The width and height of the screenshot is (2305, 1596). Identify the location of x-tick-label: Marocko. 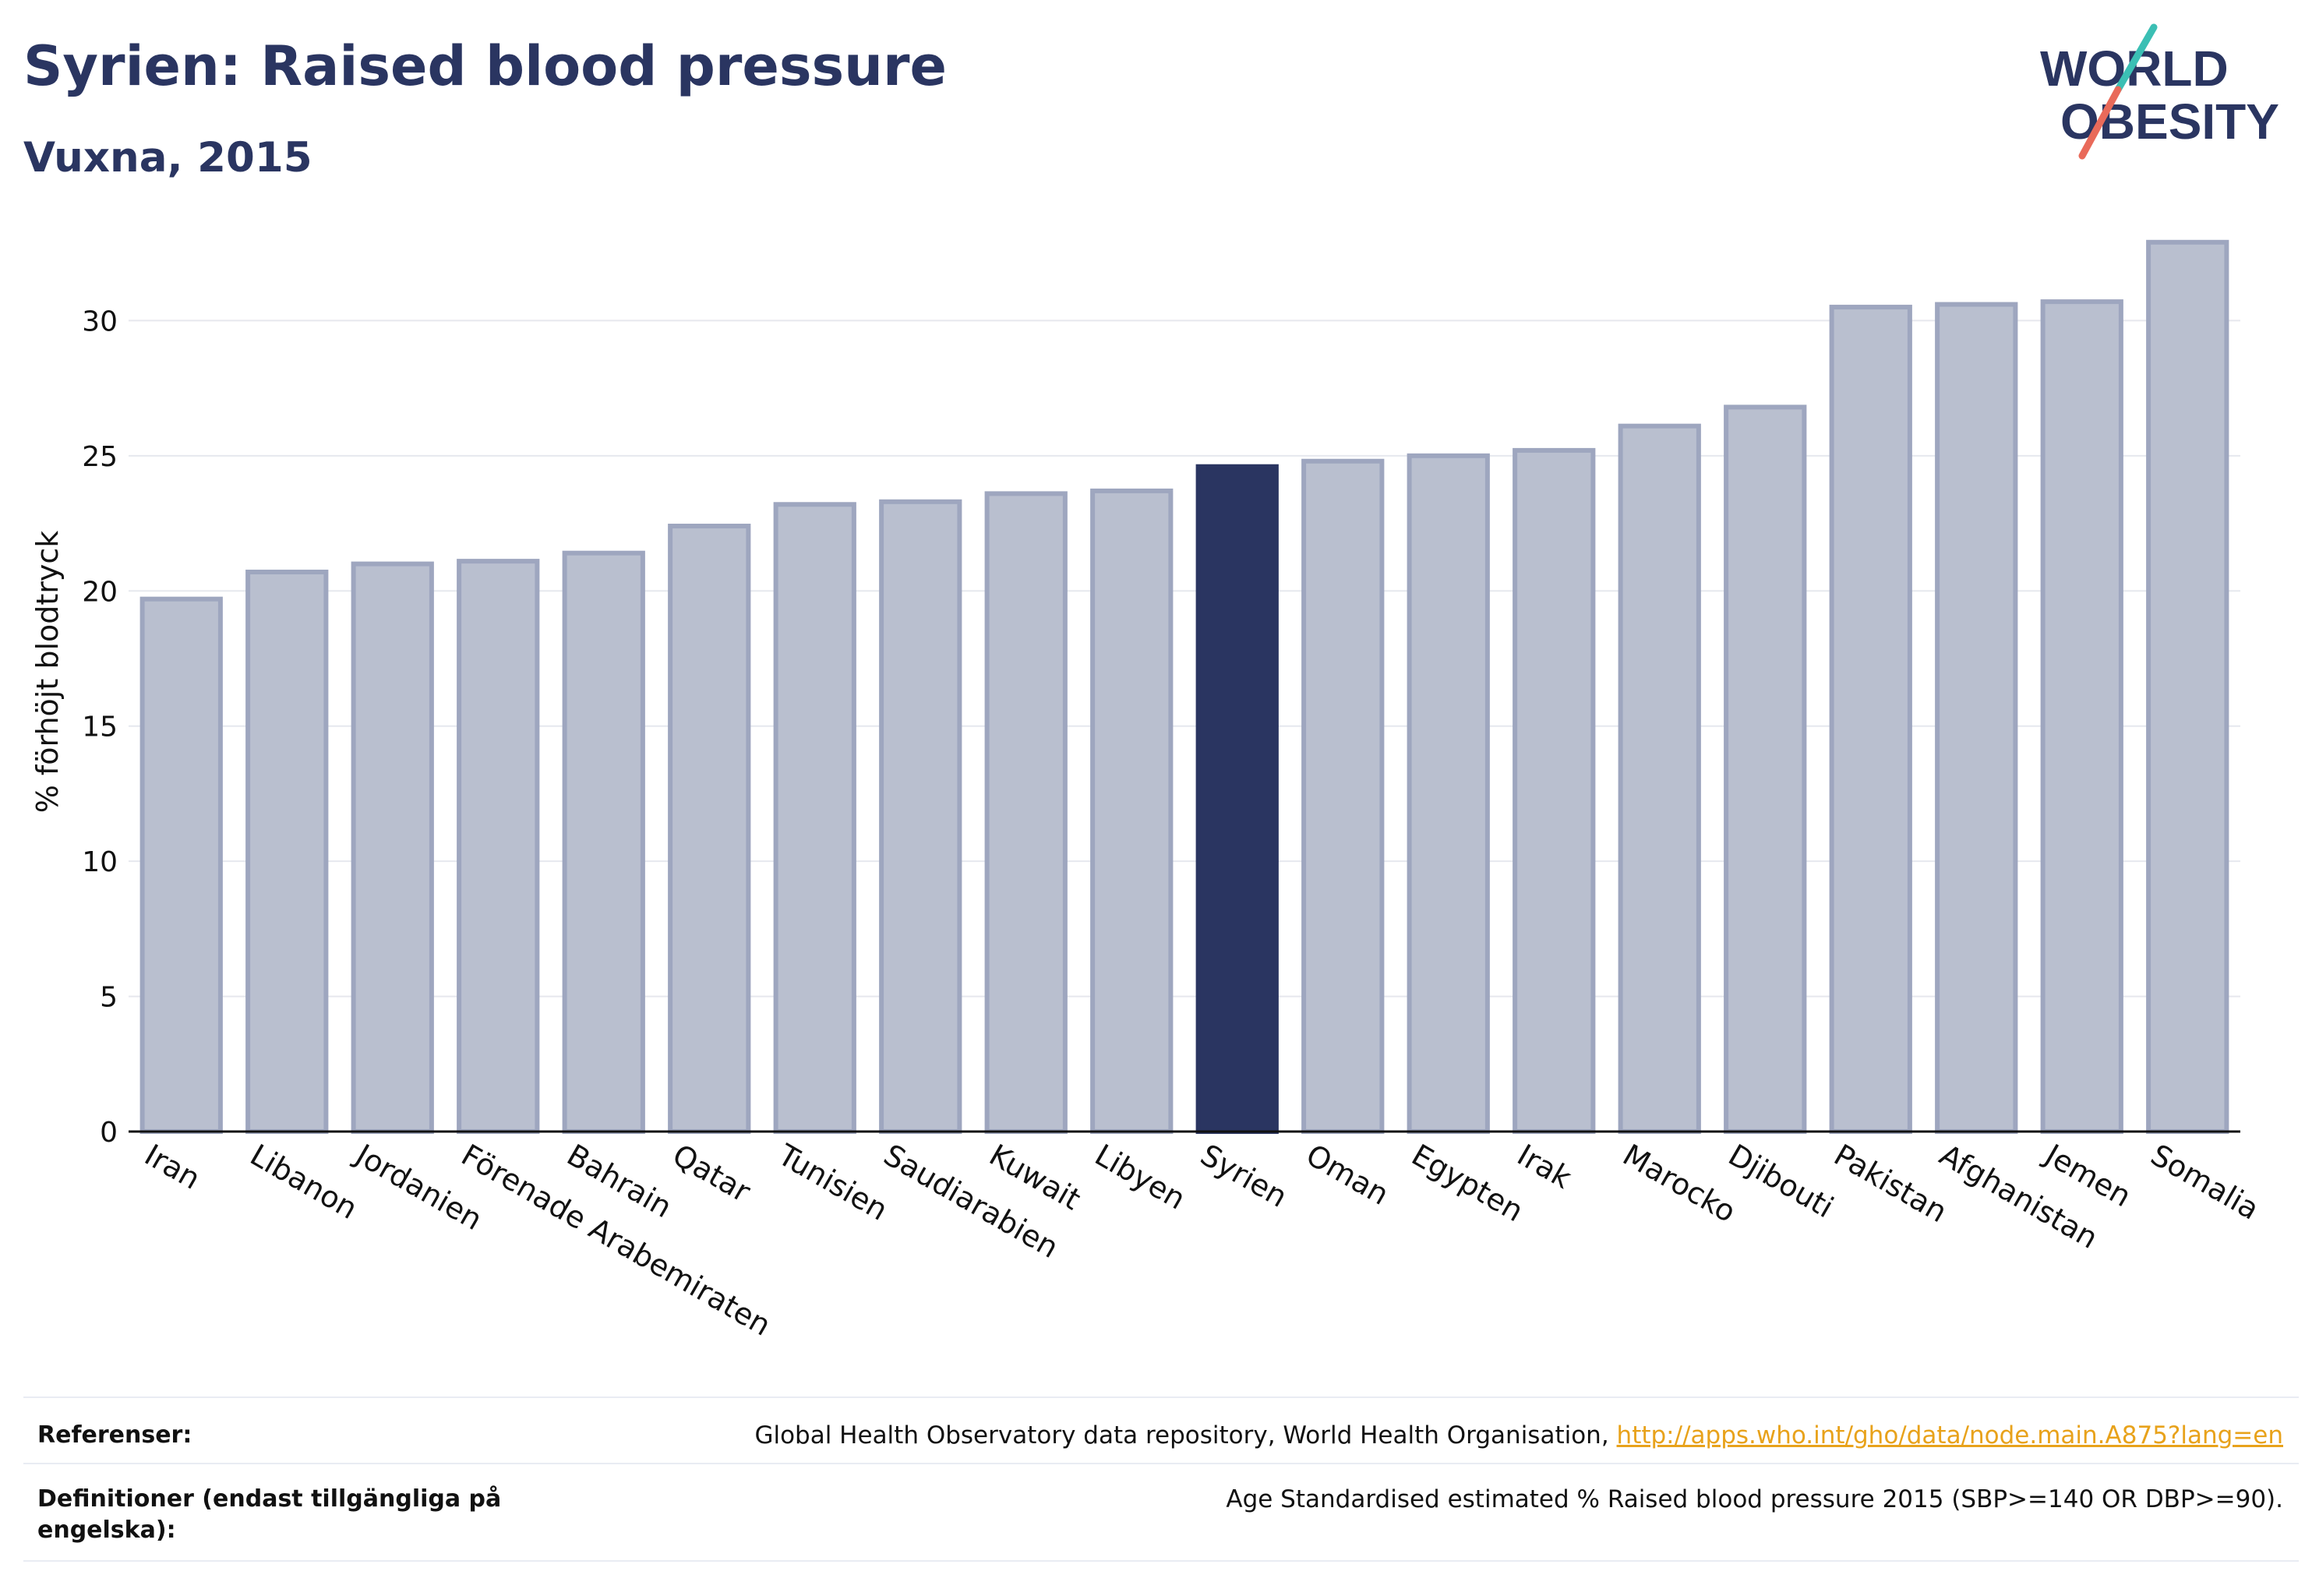
(1679, 1184).